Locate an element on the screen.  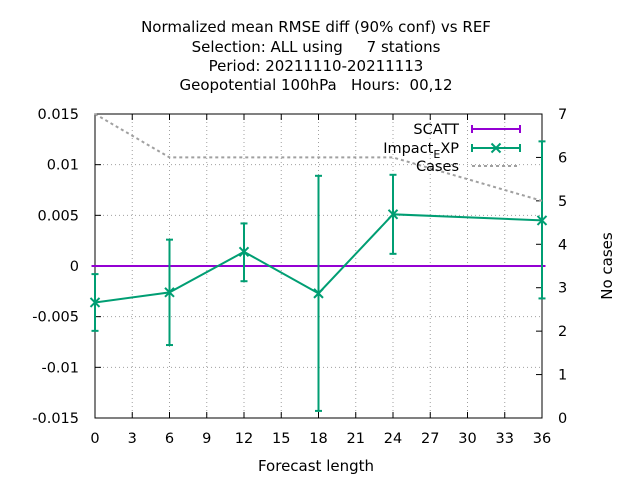
legend-marker is located at coordinates (496, 148).